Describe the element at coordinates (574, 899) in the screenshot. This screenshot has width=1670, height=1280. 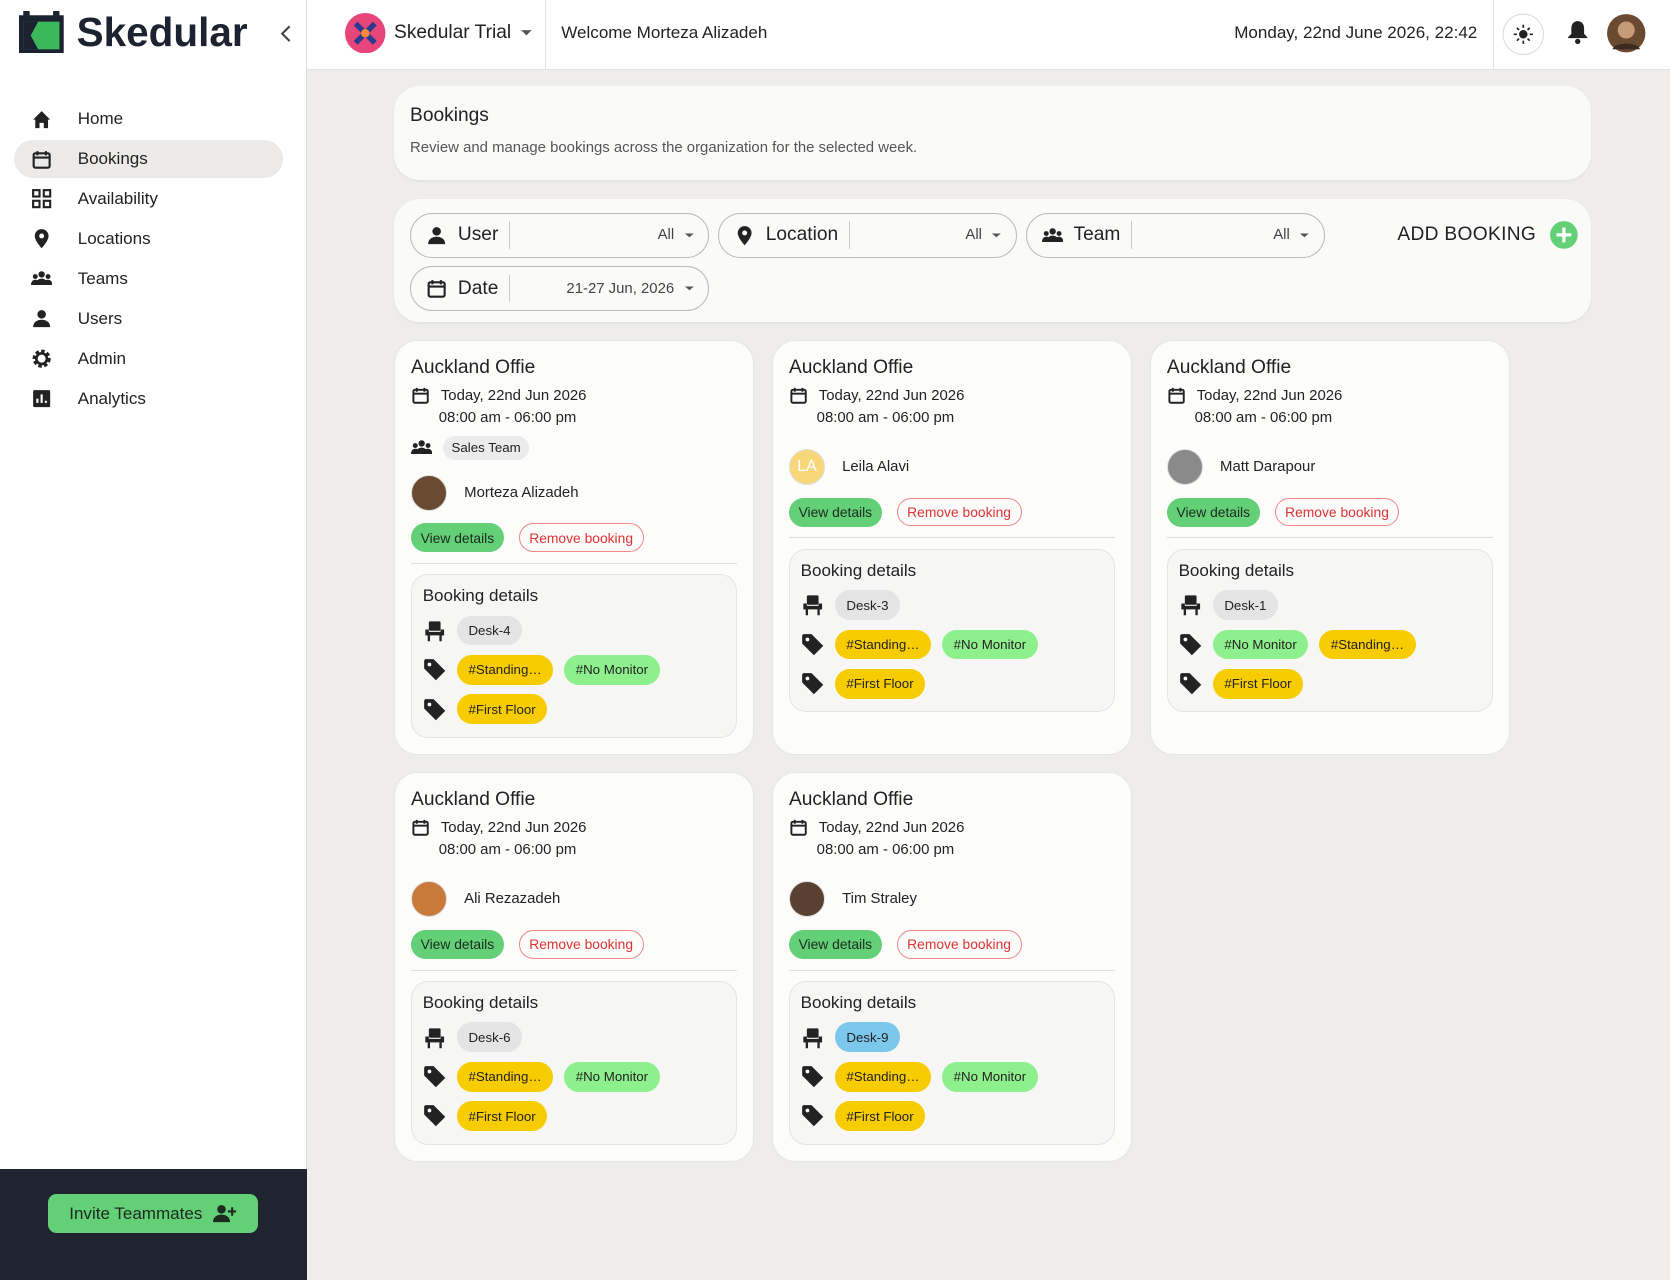
I see `user-row: Ali Rezazadeh` at that location.